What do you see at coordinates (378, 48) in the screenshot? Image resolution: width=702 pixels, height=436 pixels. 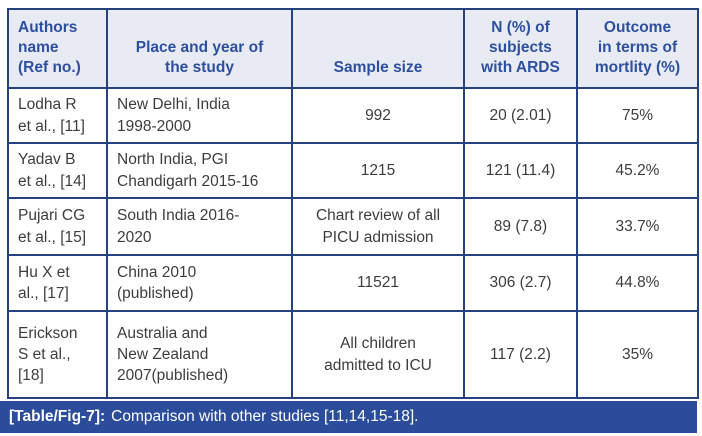 I see `header-sample-size: Sample size` at bounding box center [378, 48].